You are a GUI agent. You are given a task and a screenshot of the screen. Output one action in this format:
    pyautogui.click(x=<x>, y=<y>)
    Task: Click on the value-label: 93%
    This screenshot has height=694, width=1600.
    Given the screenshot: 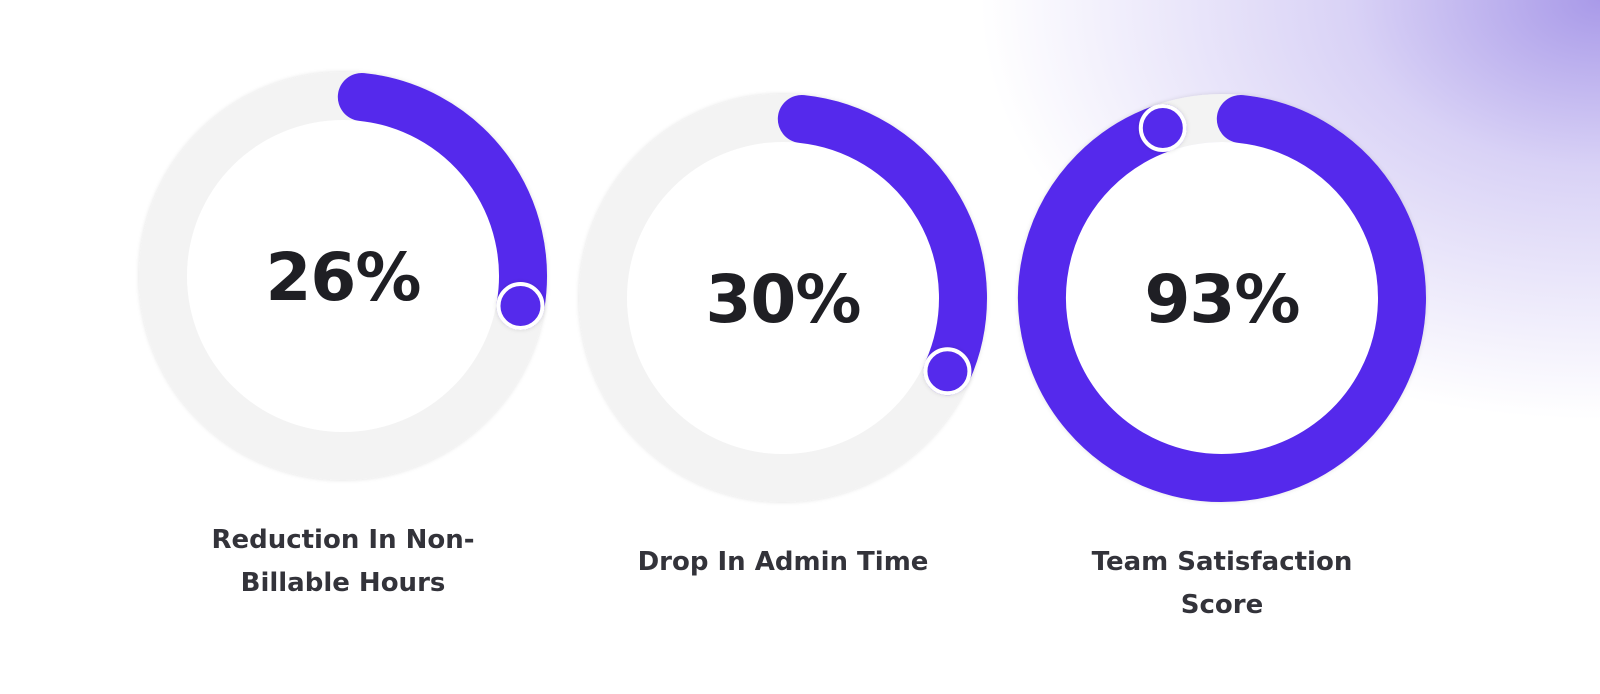 What is the action you would take?
    pyautogui.click(x=1222, y=299)
    